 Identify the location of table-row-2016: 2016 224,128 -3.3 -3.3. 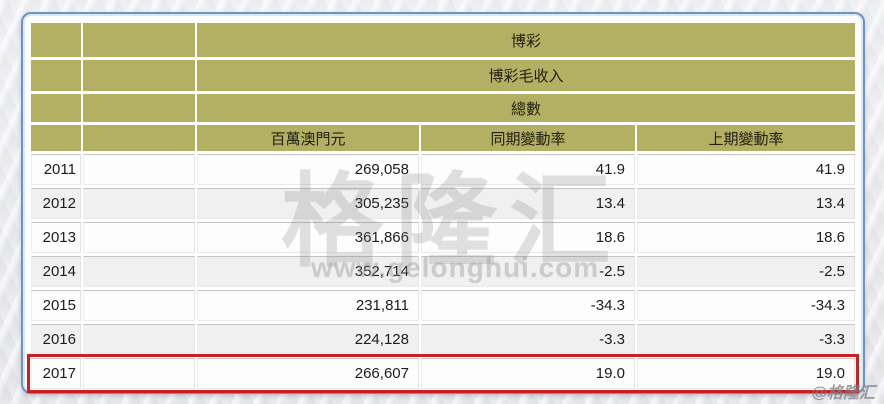
(443, 339).